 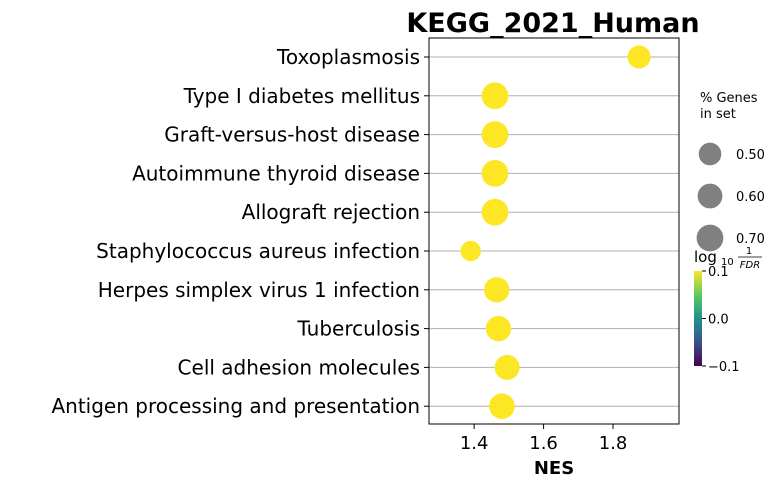 What do you see at coordinates (729, 98) in the screenshot?
I see `size-legend-title-line1: % Genes` at bounding box center [729, 98].